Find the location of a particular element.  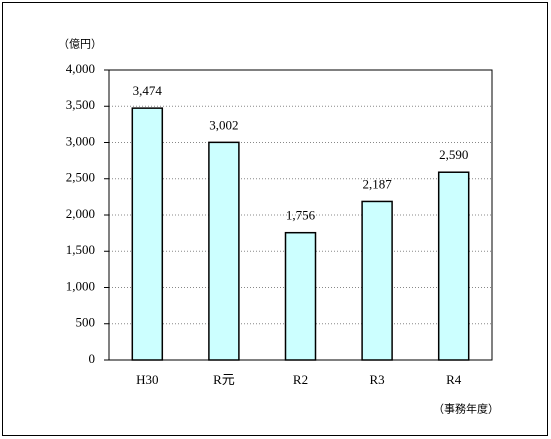

data-label: 3,474 is located at coordinates (148, 90).